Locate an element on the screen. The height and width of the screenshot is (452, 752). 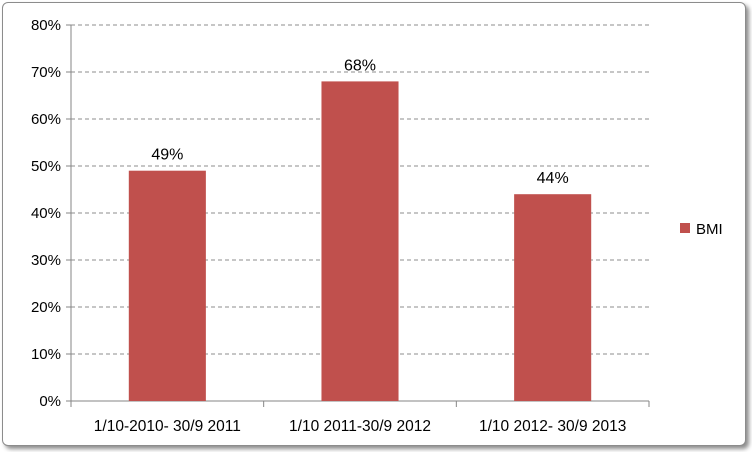
y-tick-label: 0% is located at coordinates (50, 401).